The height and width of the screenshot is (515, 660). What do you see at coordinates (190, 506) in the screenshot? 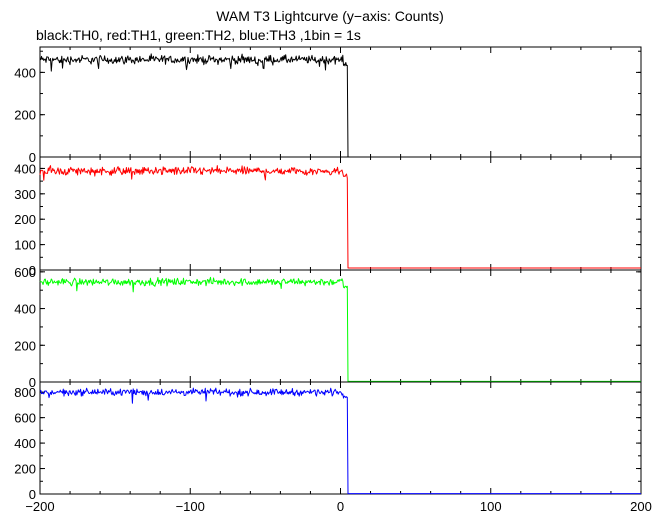
I see `x-tick-label: −100` at bounding box center [190, 506].